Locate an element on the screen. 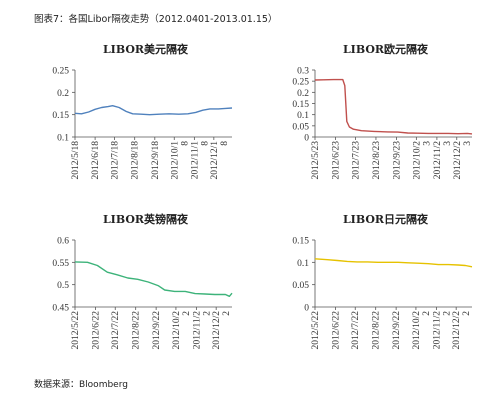  x-tick-label: 2012/5/18 is located at coordinates (76, 160).